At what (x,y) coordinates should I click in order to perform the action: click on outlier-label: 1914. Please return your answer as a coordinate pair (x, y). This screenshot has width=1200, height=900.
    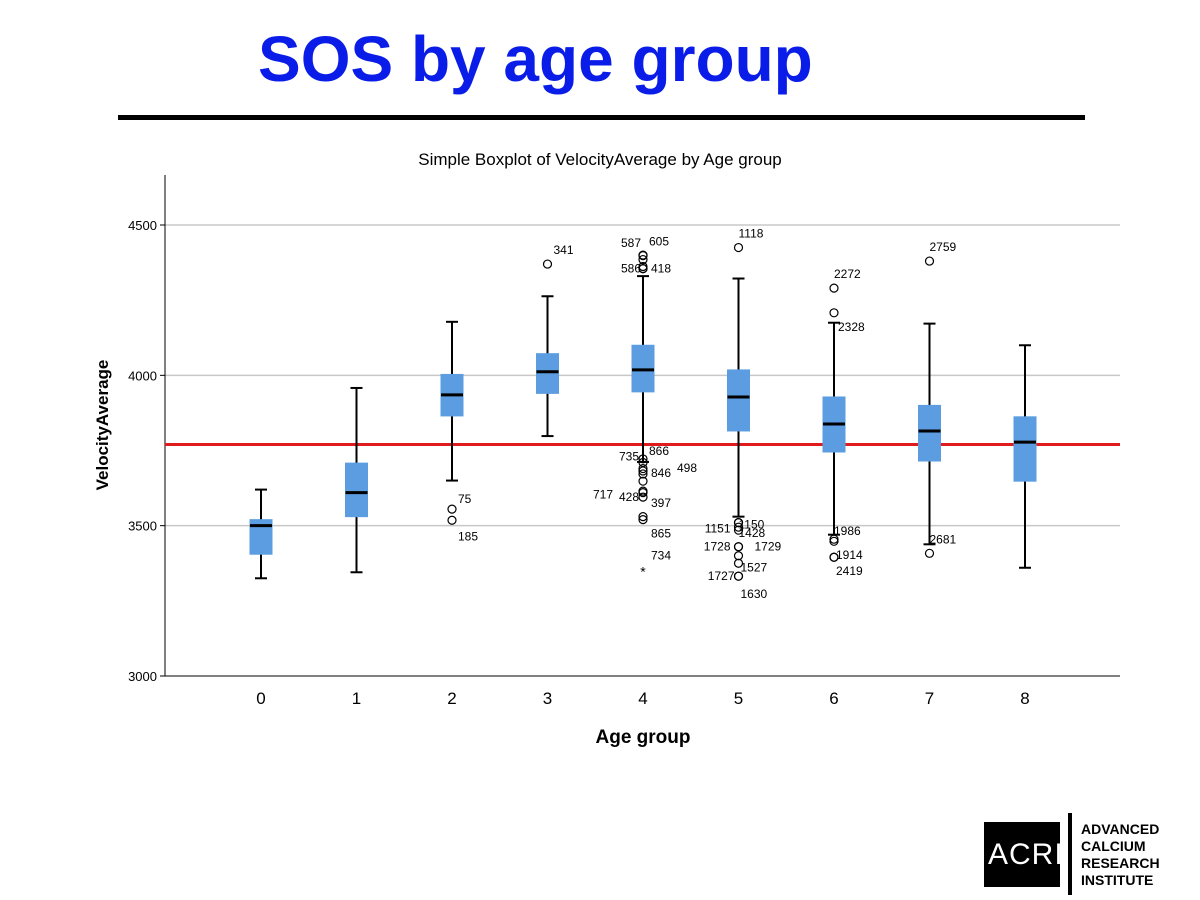
    Looking at the image, I should click on (849, 555).